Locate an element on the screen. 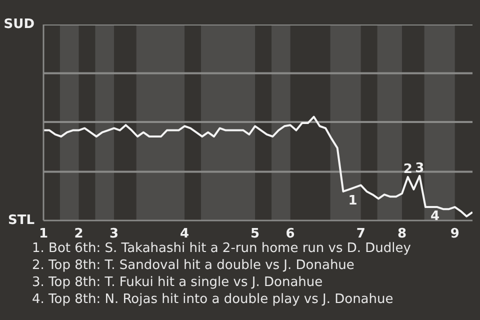 The width and height of the screenshot is (480, 320). x-tick-label: 7 is located at coordinates (361, 234).